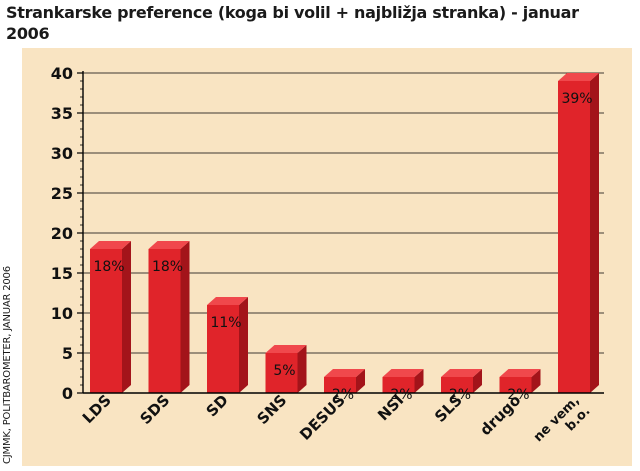  I want to click on y-tick-label: 35, so click(62, 113).